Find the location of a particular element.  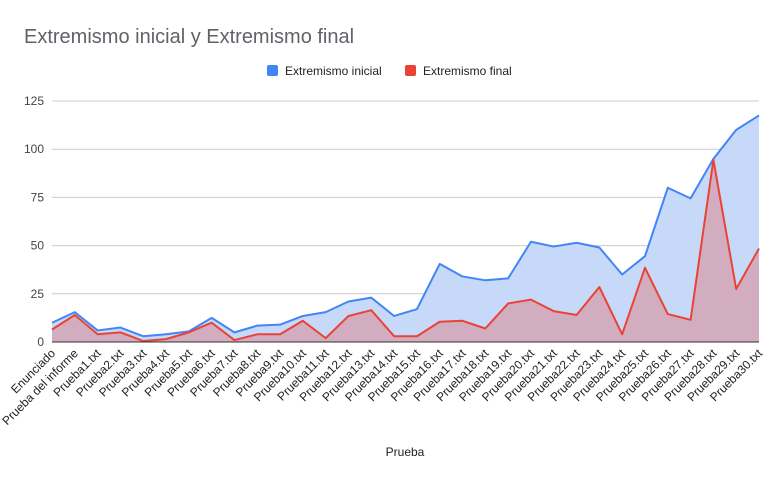

y-tick-label: 50 is located at coordinates (38, 246).